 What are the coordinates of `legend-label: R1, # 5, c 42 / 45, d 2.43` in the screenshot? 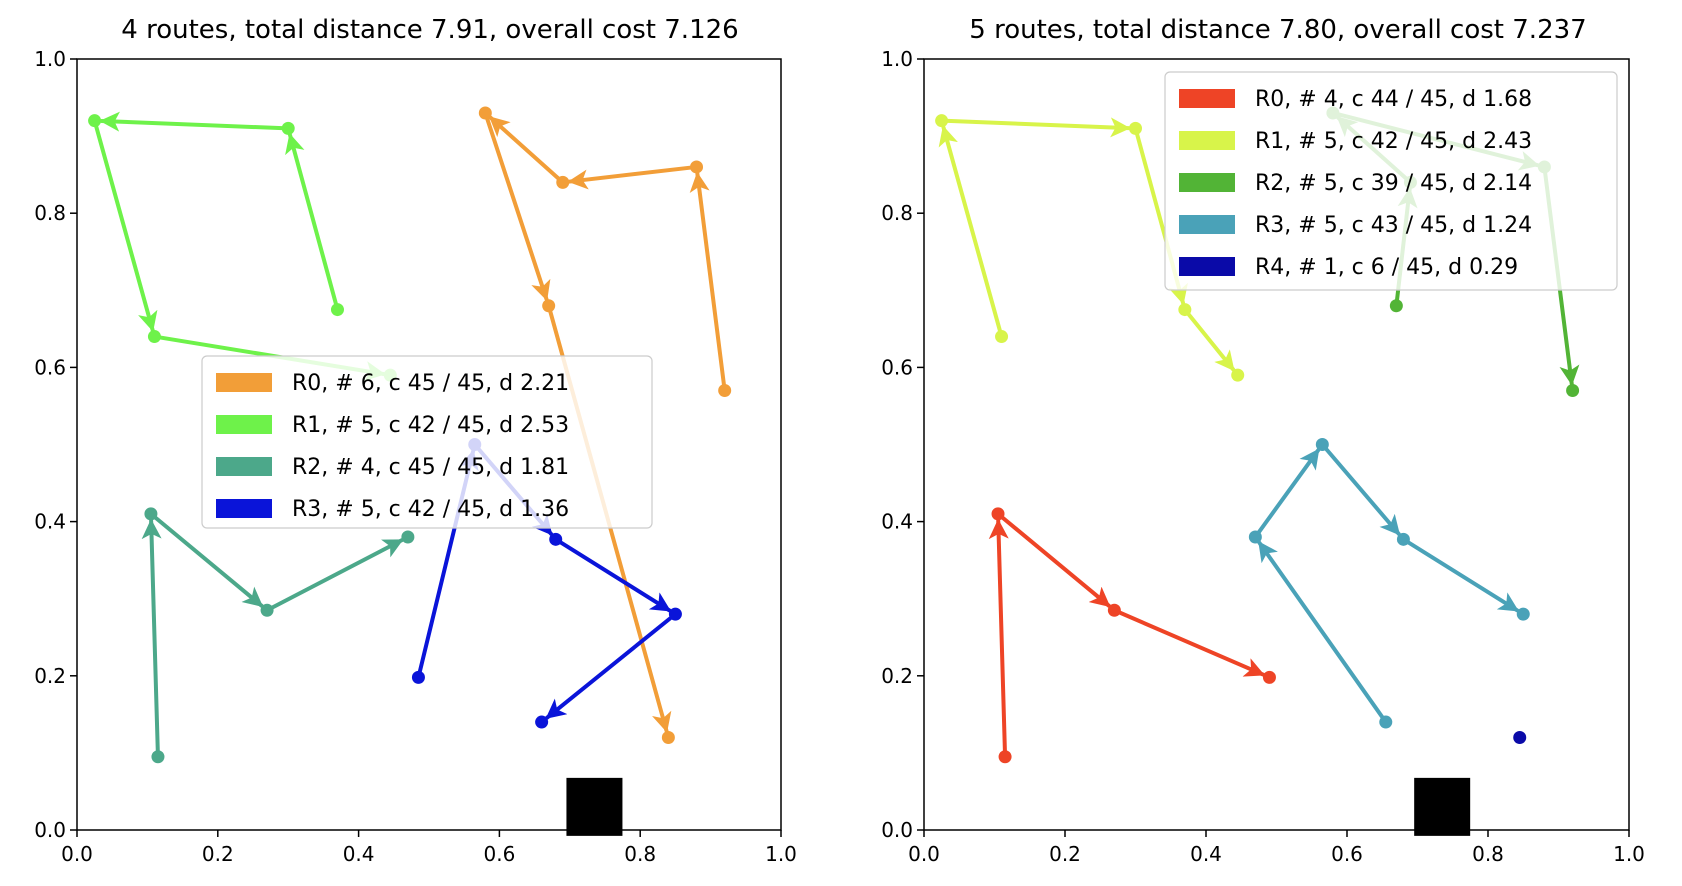 It's located at (1393, 141).